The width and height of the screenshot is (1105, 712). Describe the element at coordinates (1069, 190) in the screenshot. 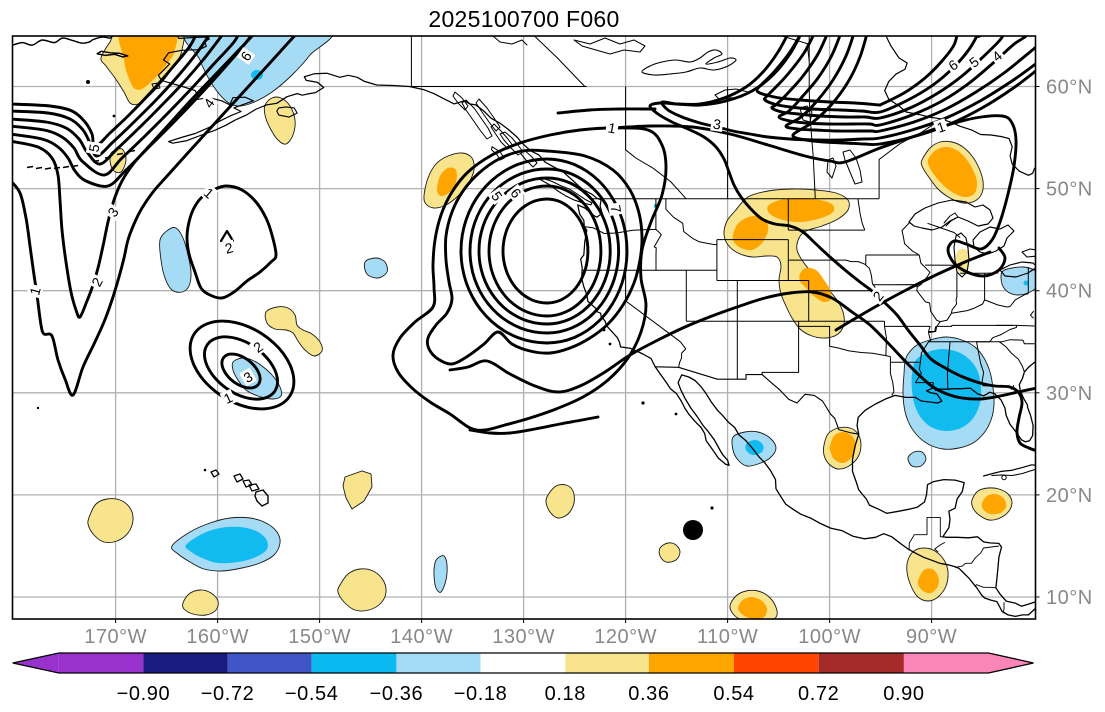

I see `svg-text: 50°N` at that location.